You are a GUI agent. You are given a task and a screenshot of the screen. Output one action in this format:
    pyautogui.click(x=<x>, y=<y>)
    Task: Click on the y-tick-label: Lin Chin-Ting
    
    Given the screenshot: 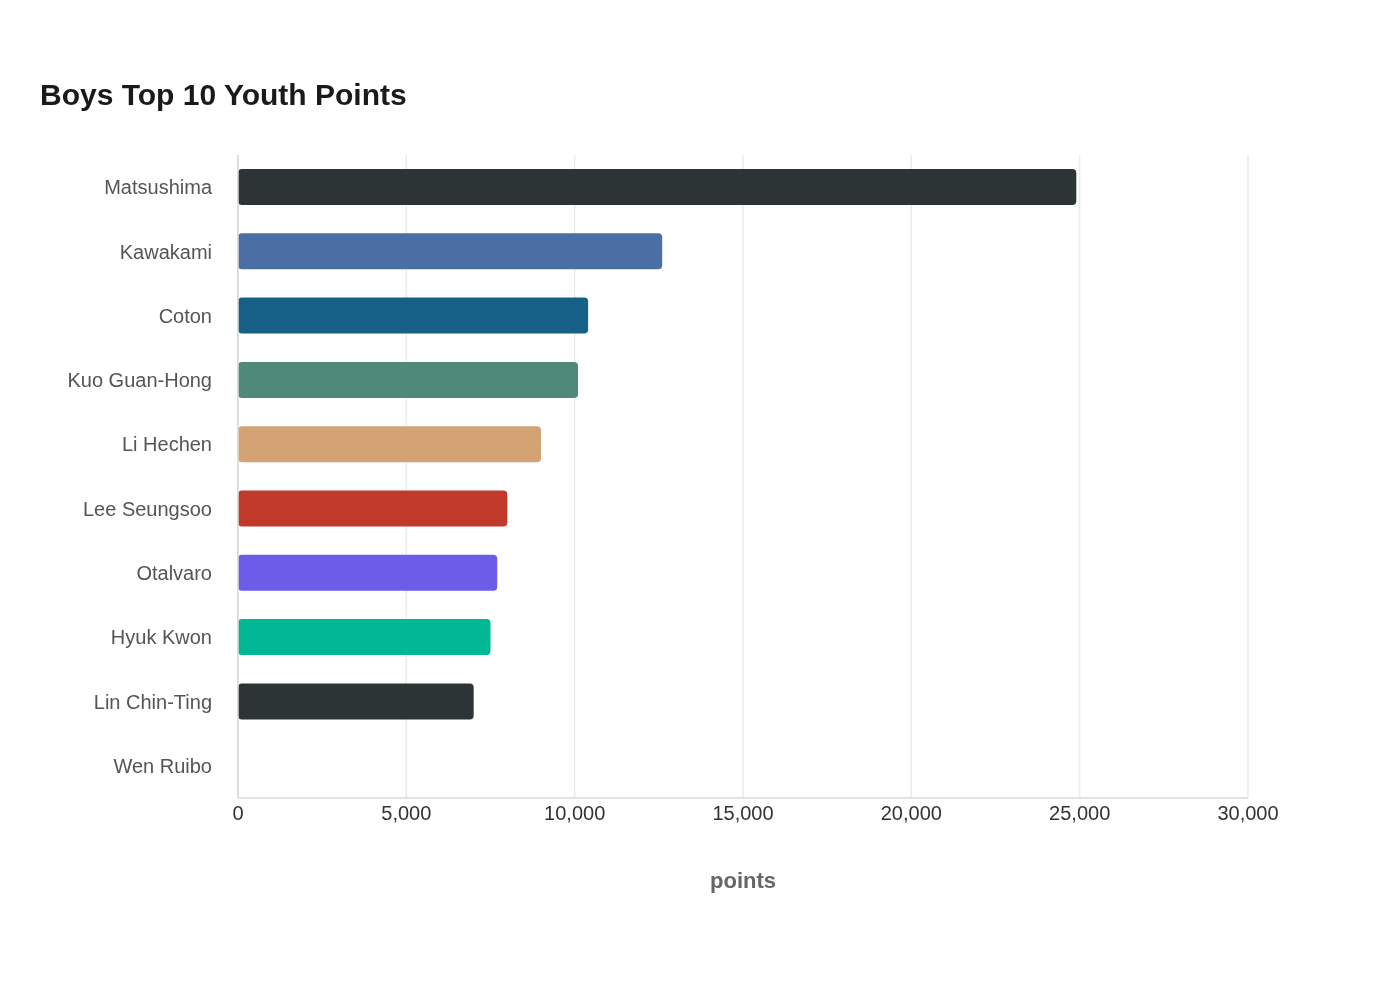 What is the action you would take?
    pyautogui.click(x=152, y=701)
    